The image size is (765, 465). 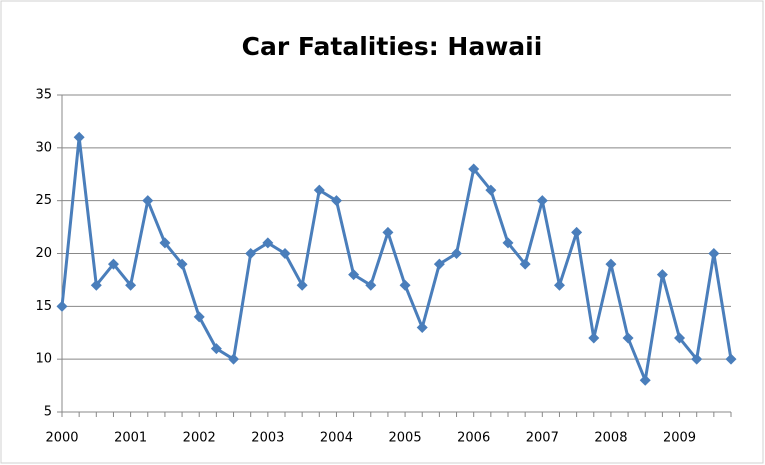 I want to click on y-tick-label: 25, so click(x=43, y=200).